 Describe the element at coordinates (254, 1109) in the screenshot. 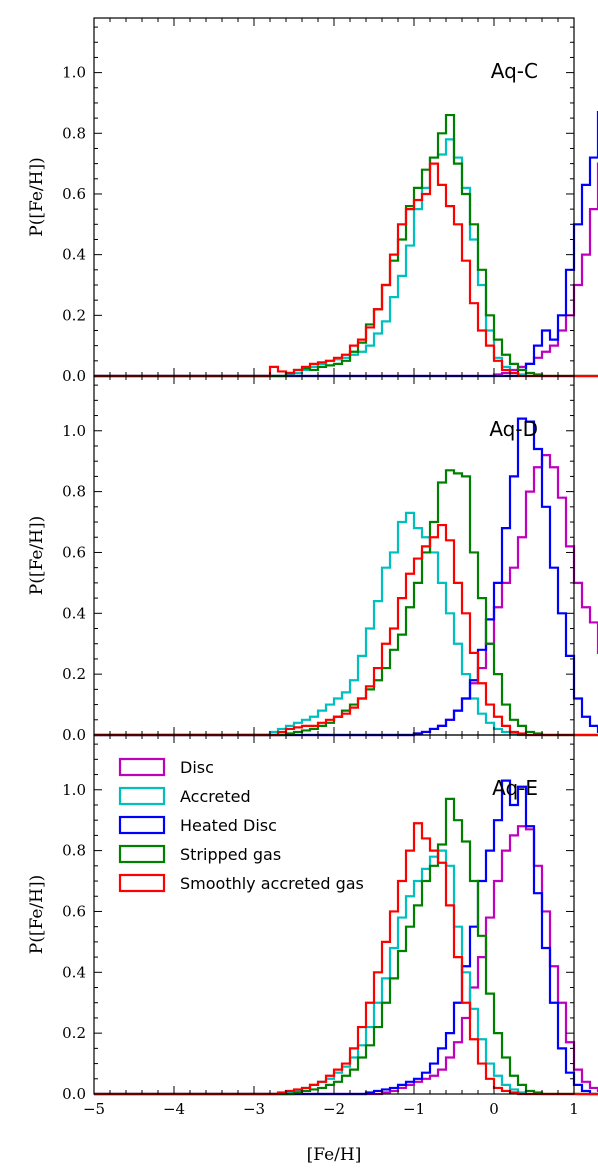

I see `x-tick-label: −3` at that location.